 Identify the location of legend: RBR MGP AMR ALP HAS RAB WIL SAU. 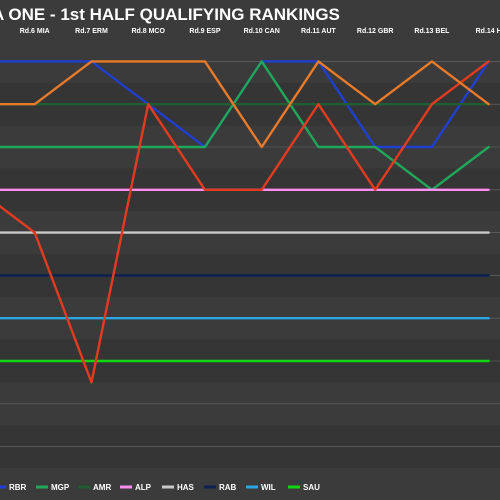
(160, 487).